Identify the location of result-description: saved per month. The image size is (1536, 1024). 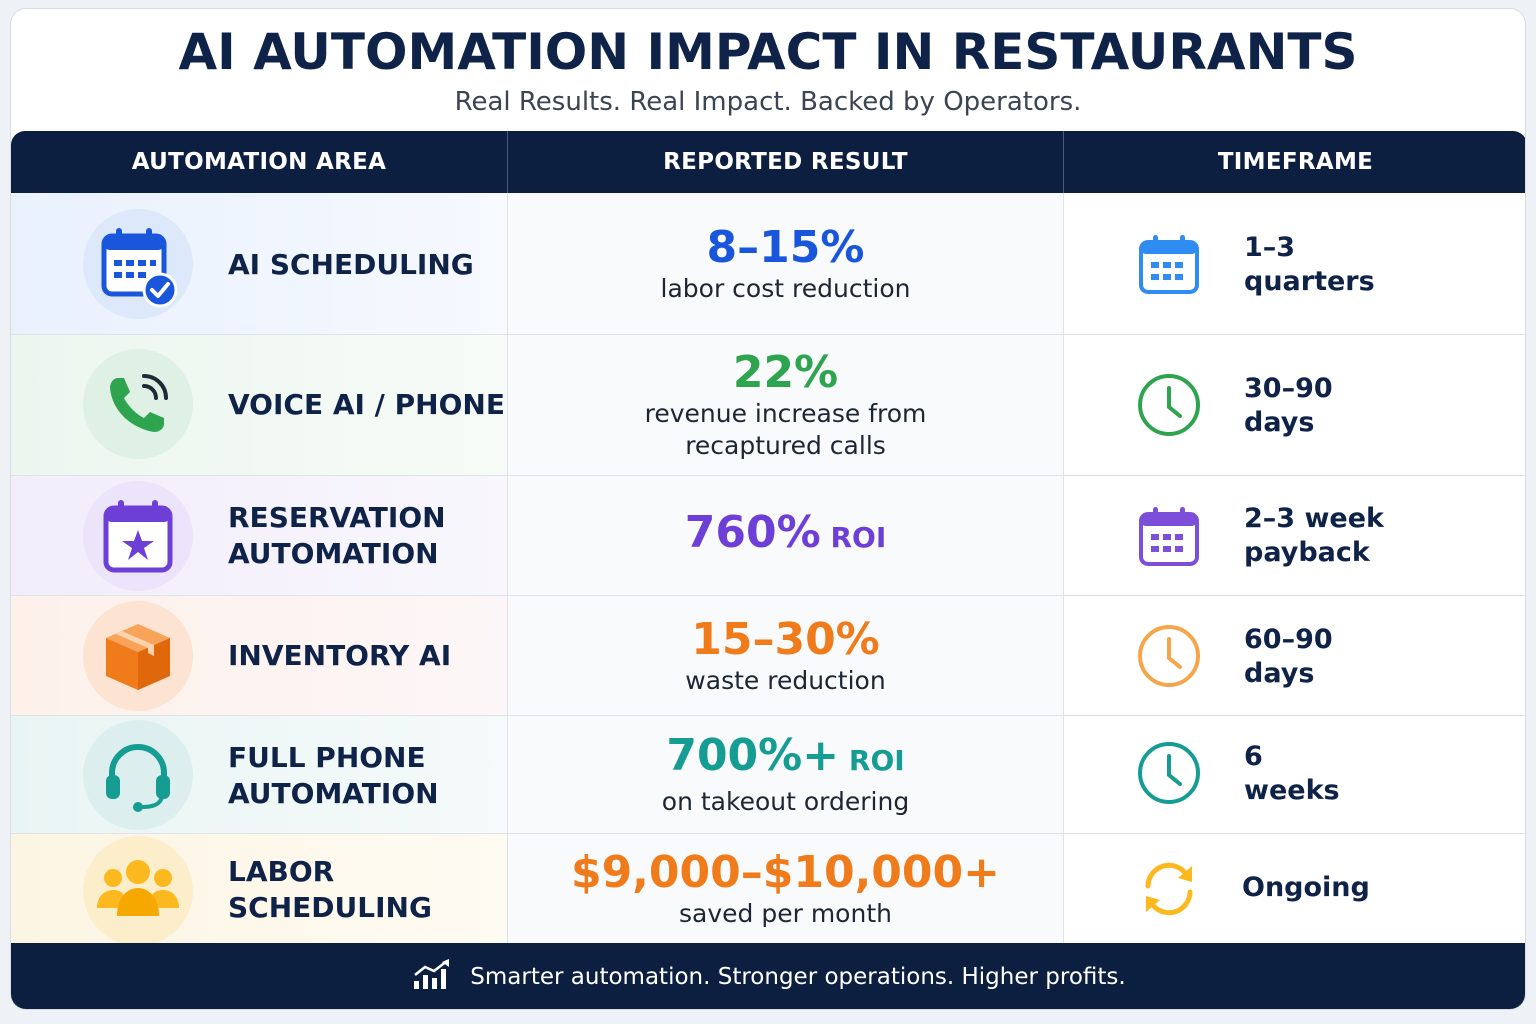
(785, 913).